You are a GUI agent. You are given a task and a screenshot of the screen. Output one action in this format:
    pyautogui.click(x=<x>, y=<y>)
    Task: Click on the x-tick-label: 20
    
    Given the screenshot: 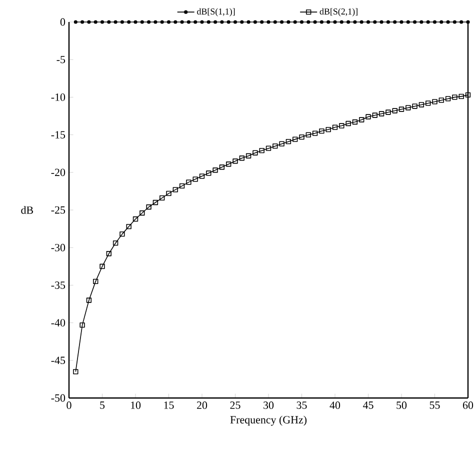 What is the action you would take?
    pyautogui.click(x=202, y=405)
    